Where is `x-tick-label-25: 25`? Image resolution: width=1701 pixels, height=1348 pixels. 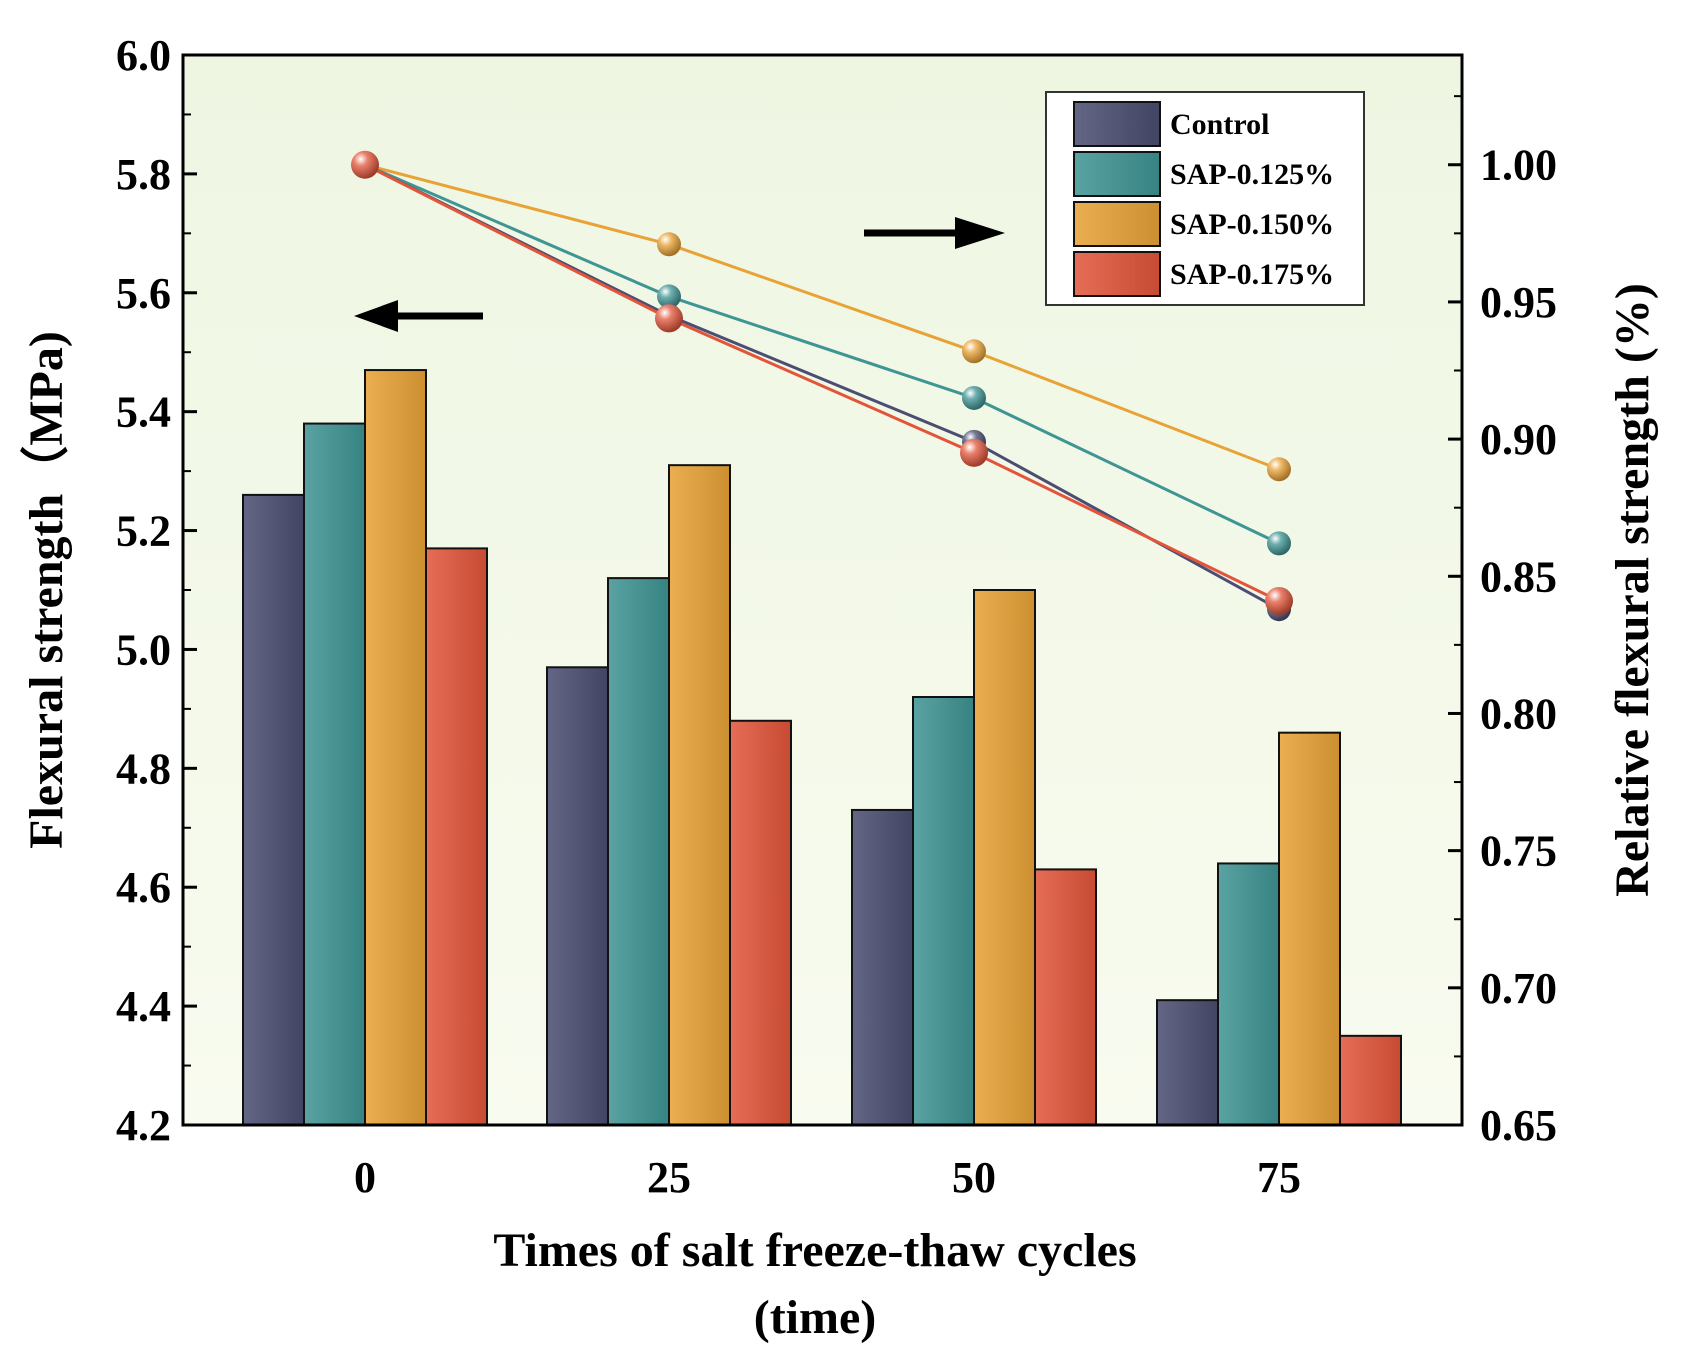
x-tick-label-25: 25 is located at coordinates (669, 1177).